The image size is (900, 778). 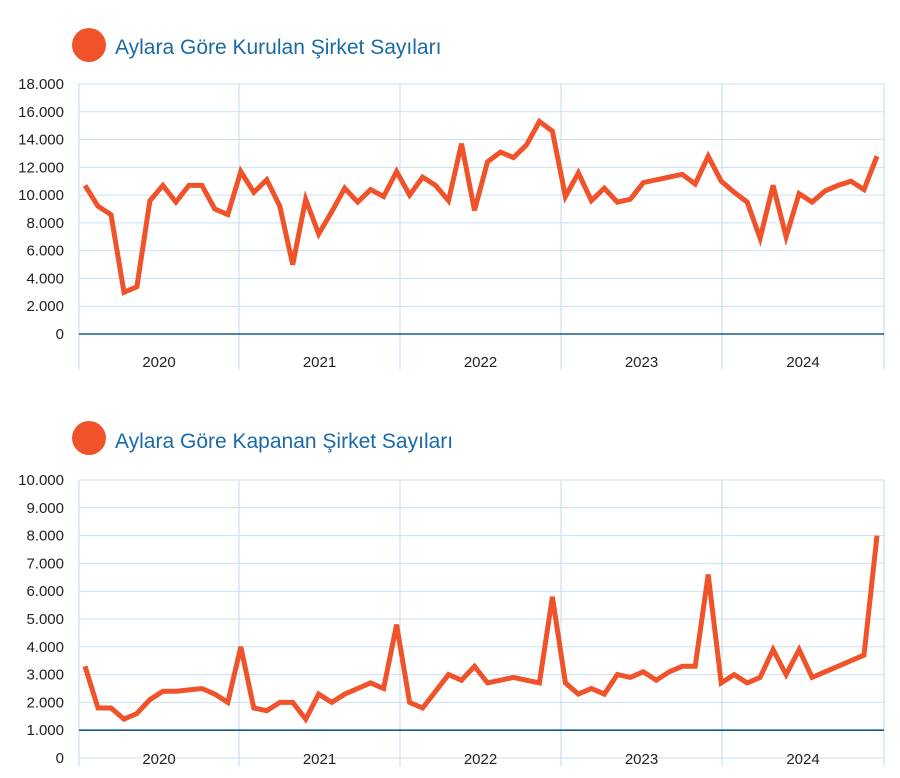 I want to click on y-tick-label: 5.000, so click(x=45, y=619).